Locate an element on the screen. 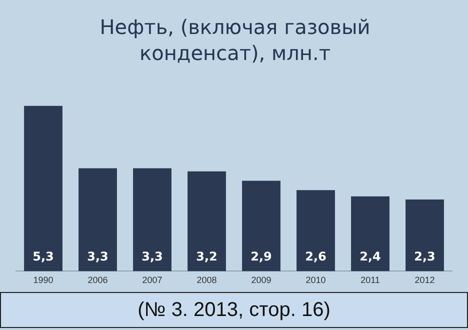 Image resolution: width=468 pixels, height=330 pixels. x-tick-label: 2008 is located at coordinates (206, 280).